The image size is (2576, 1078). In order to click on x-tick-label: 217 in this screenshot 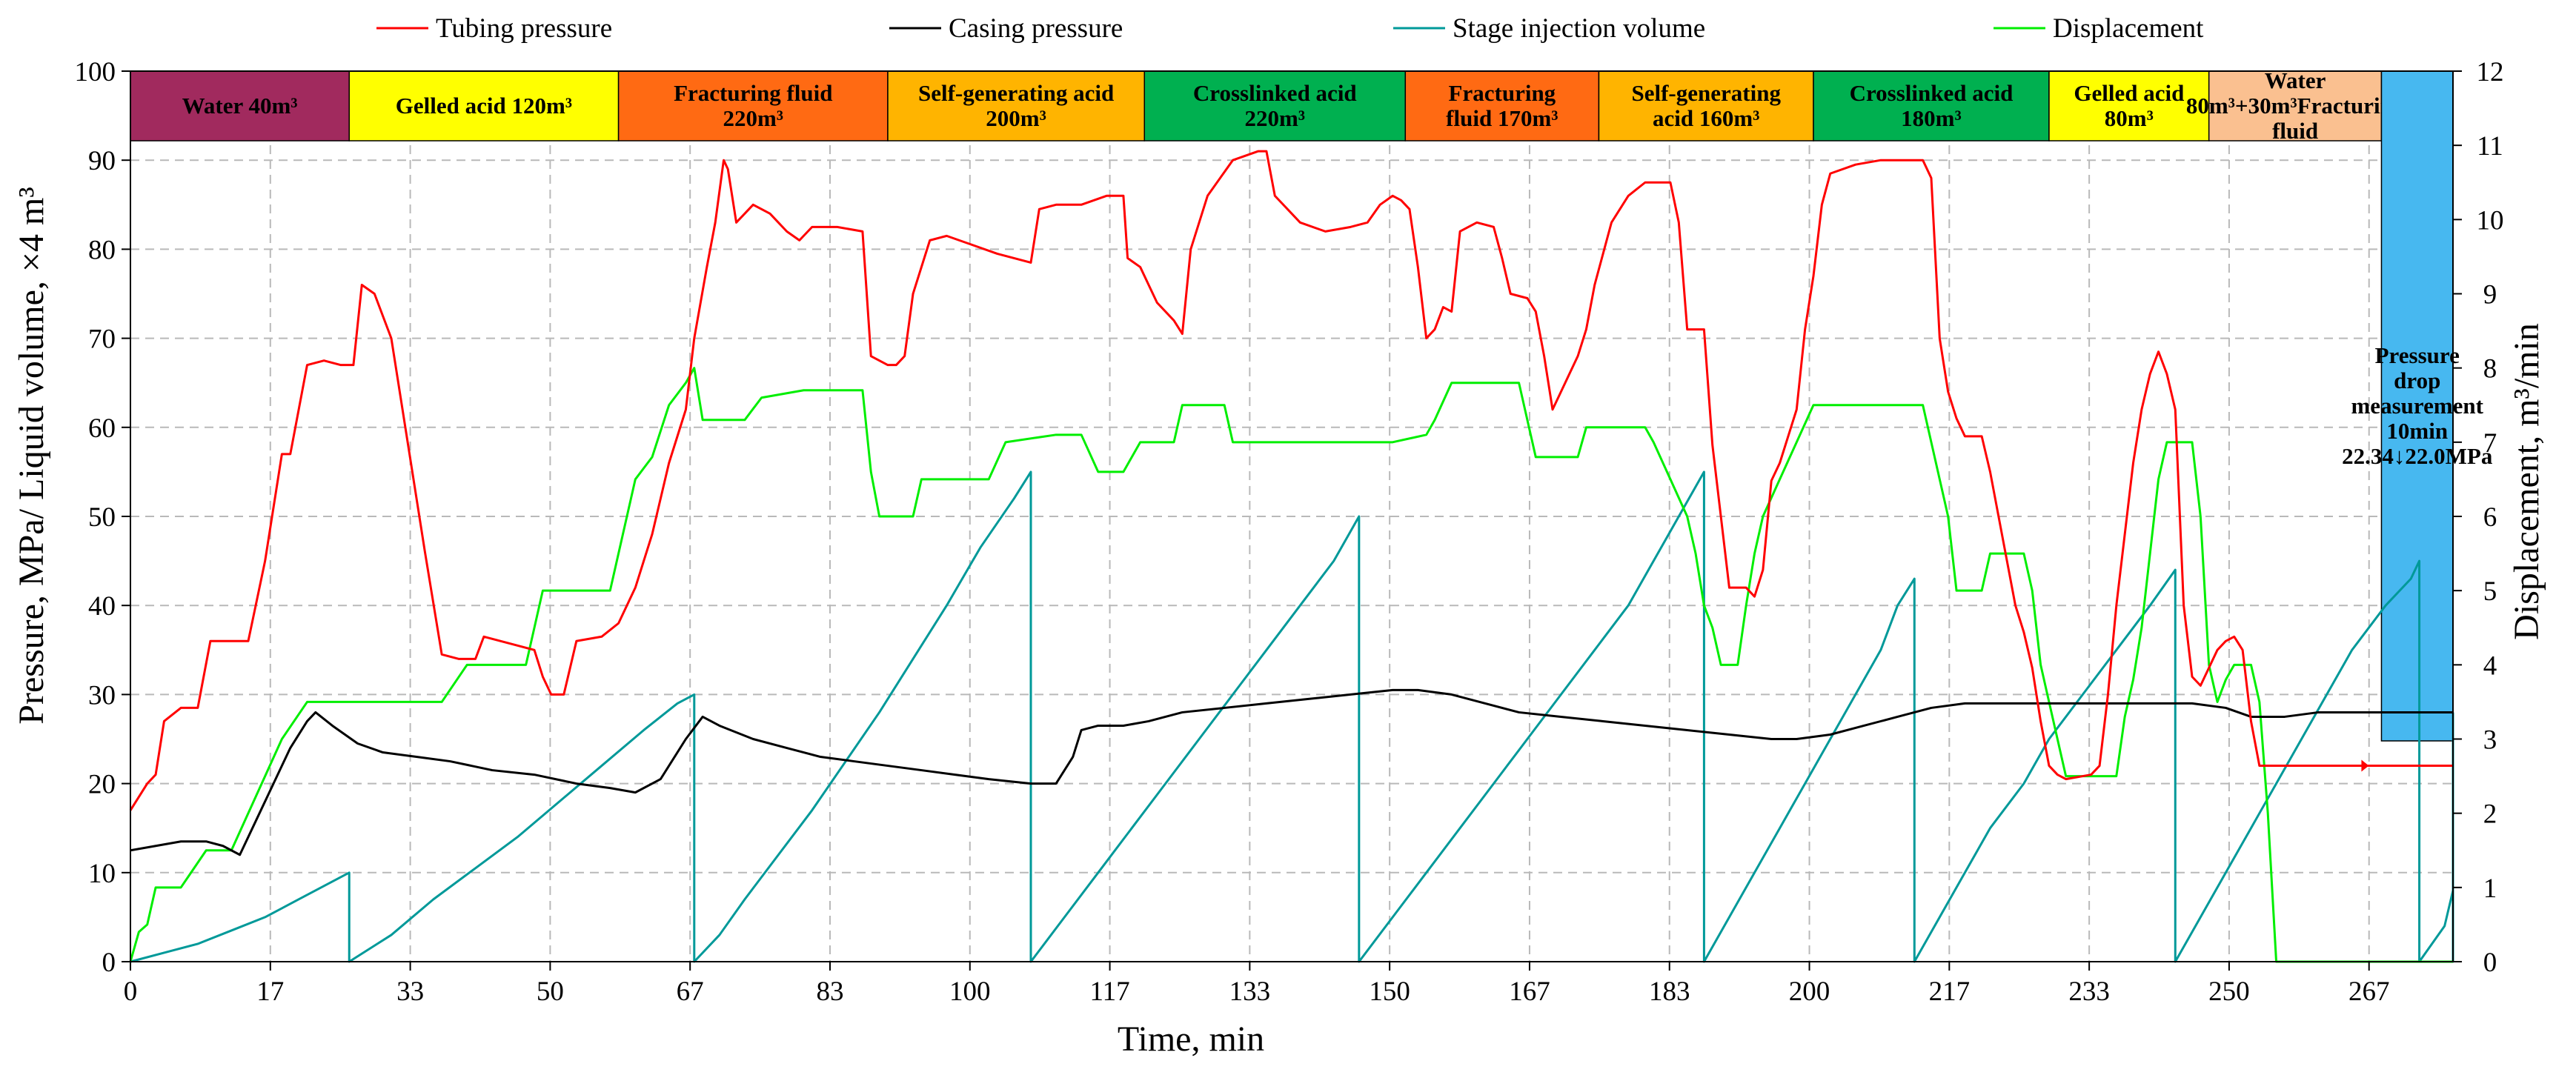, I will do `click(1950, 991)`.